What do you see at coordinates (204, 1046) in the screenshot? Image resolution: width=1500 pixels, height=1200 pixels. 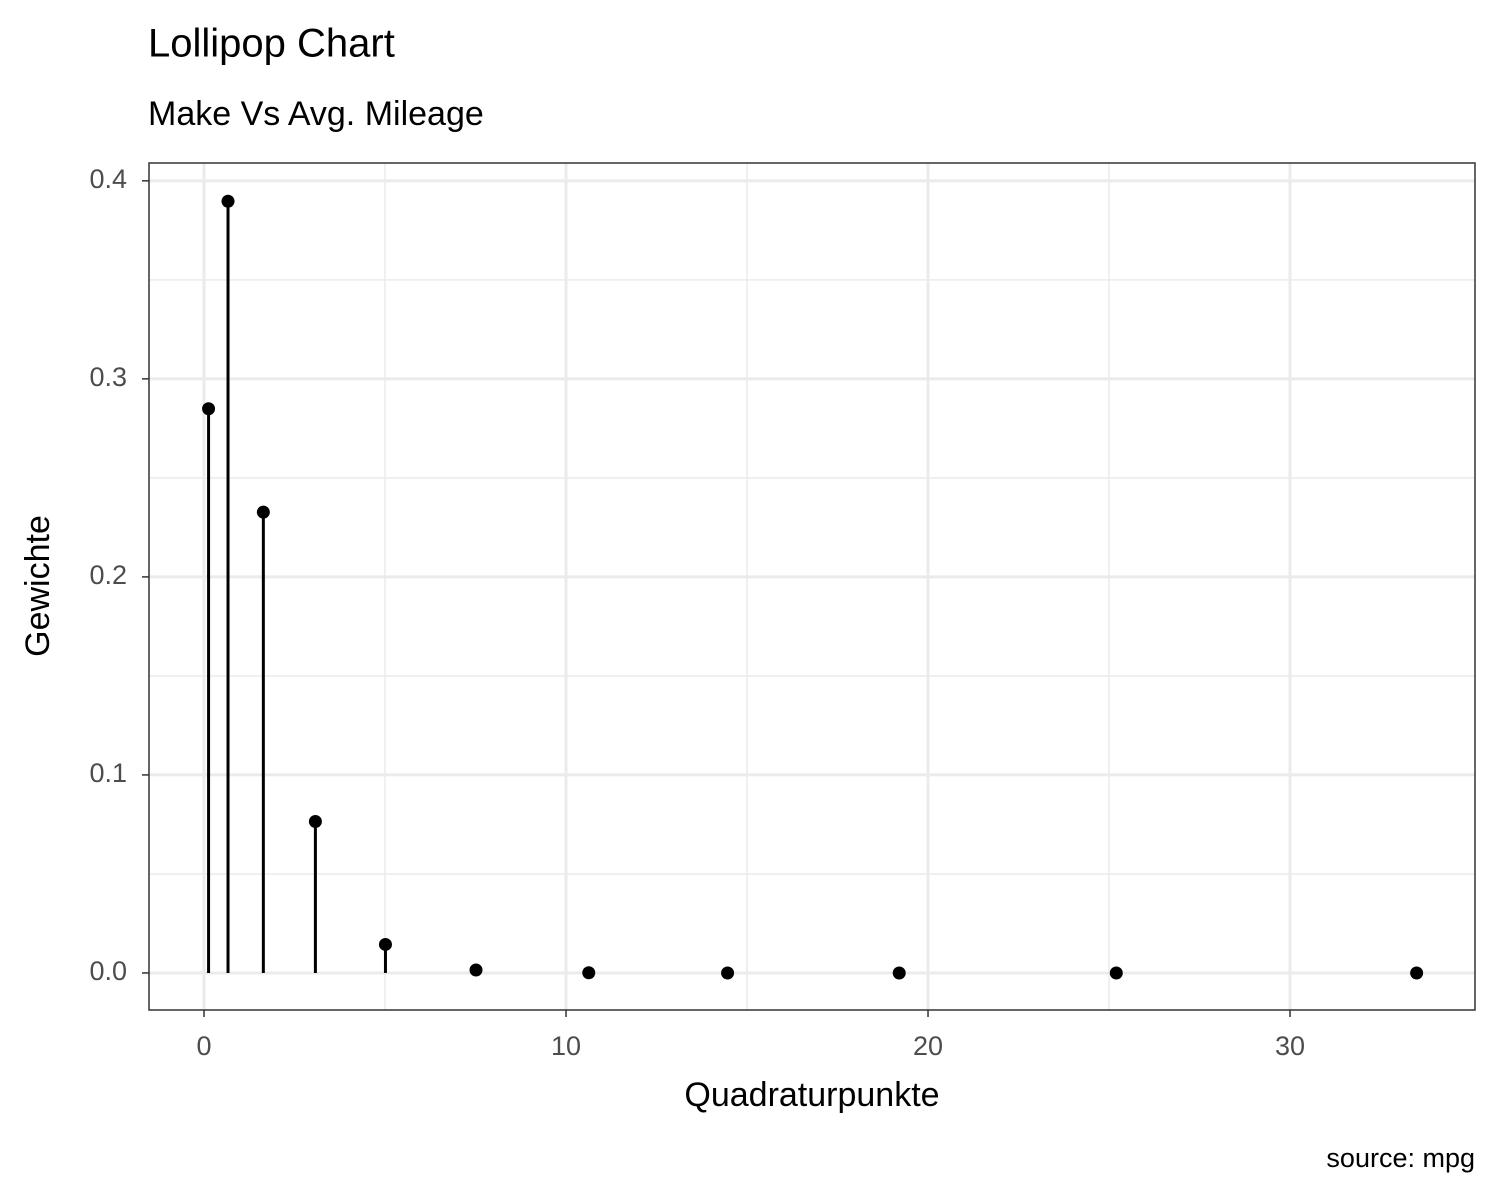 I see `x-tick-label: 0` at bounding box center [204, 1046].